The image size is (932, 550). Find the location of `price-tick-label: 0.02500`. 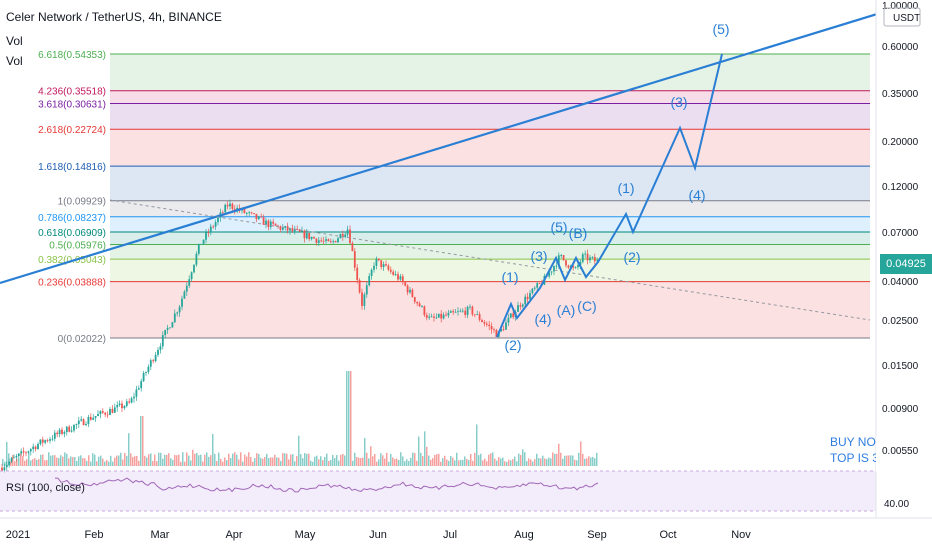

price-tick-label: 0.02500 is located at coordinates (900, 321).